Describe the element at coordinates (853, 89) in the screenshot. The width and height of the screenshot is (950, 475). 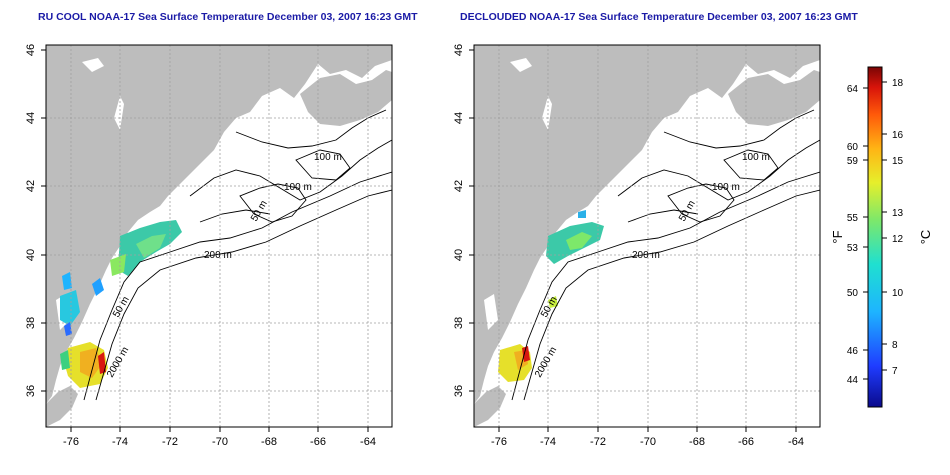
I see `colorbar-f-tick: 64` at that location.